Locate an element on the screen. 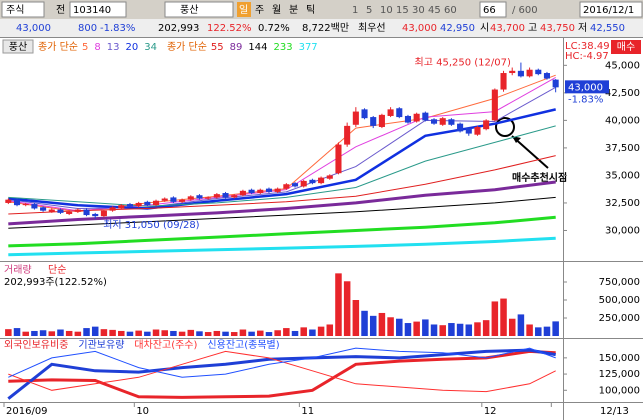  interval: 1 is located at coordinates (355, 10).